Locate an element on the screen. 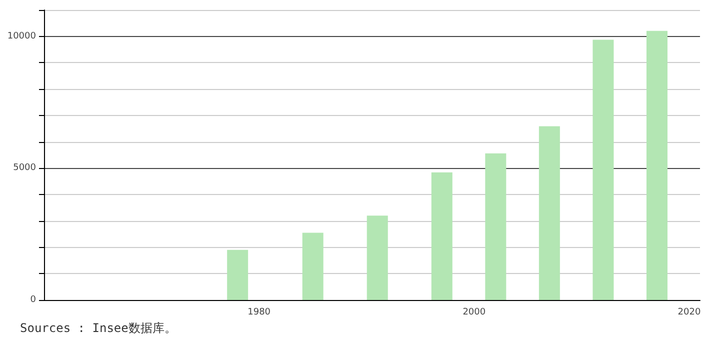  x-tick-label: 2000 is located at coordinates (474, 313).